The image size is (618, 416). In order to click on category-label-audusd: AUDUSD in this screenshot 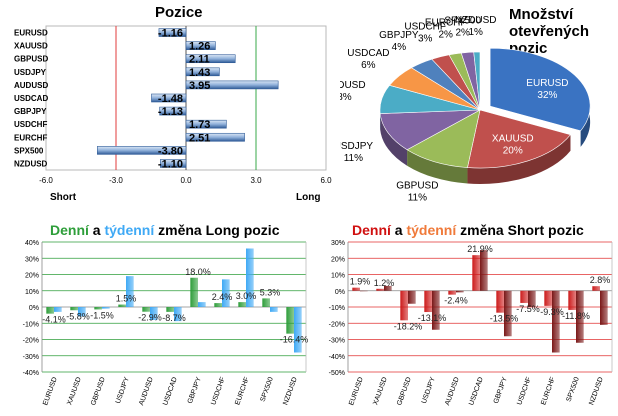, I will do `click(31, 85)`.